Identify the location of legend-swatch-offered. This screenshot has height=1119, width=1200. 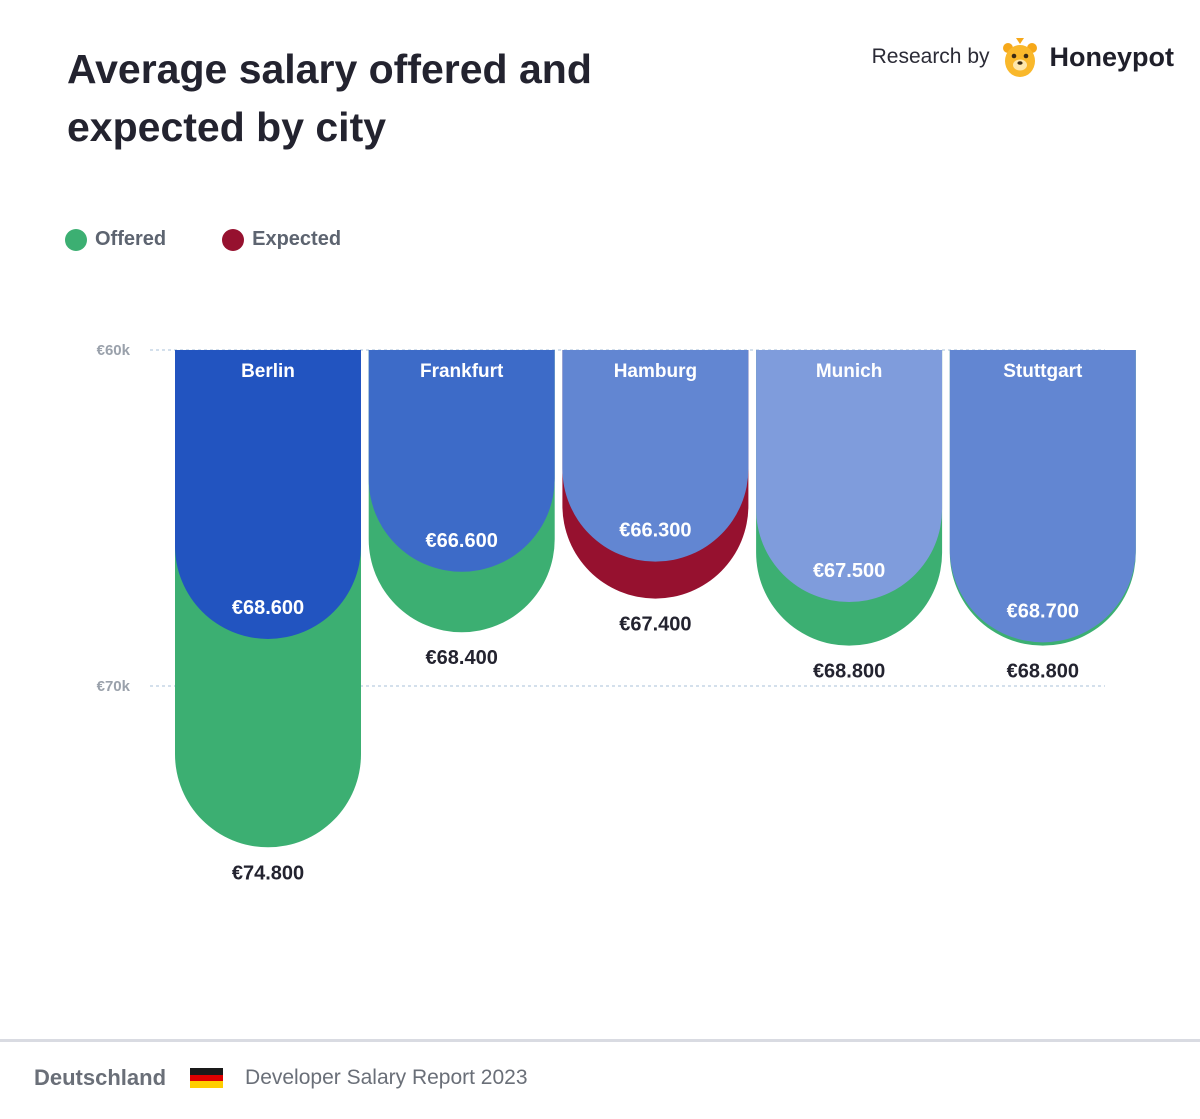
(76, 239).